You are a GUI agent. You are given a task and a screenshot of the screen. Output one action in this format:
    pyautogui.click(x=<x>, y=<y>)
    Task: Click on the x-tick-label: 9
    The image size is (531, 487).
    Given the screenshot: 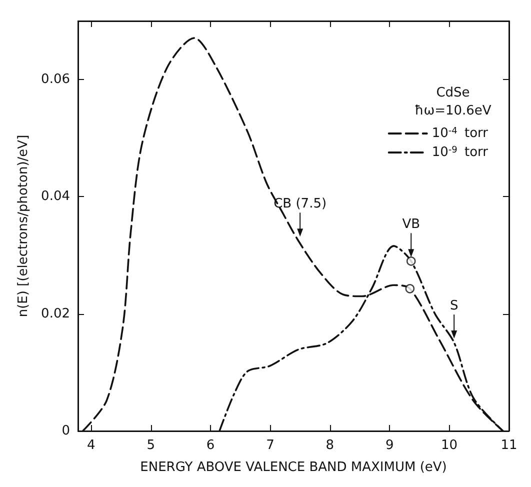 What is the action you would take?
    pyautogui.click(x=389, y=445)
    